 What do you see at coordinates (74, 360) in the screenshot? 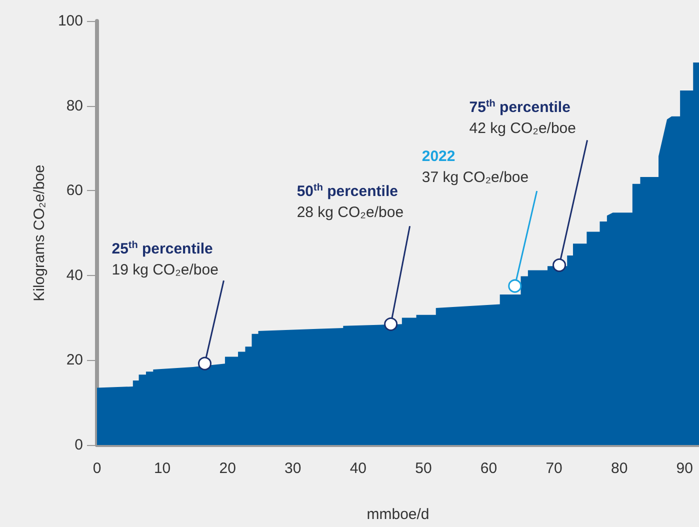
I see `y-tick-label: 20` at bounding box center [74, 360].